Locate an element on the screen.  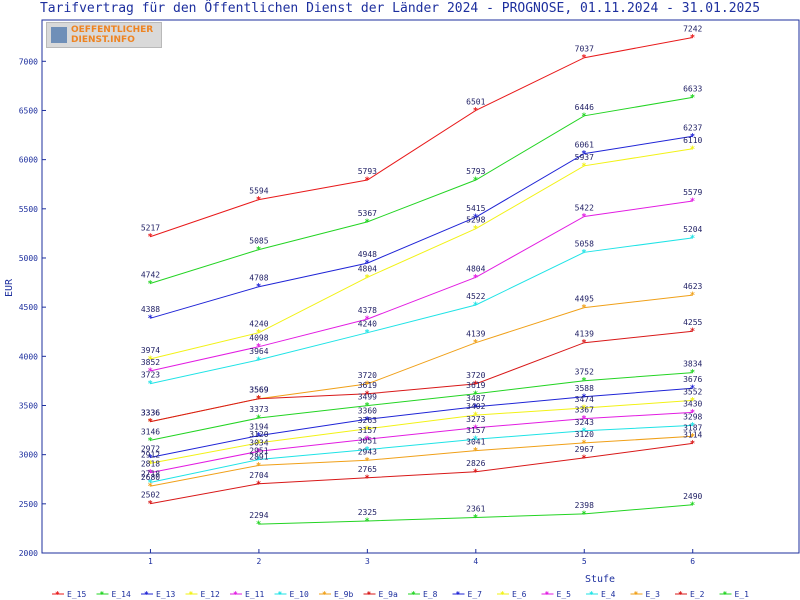
x-tick-label: 4 is located at coordinates (475, 561).